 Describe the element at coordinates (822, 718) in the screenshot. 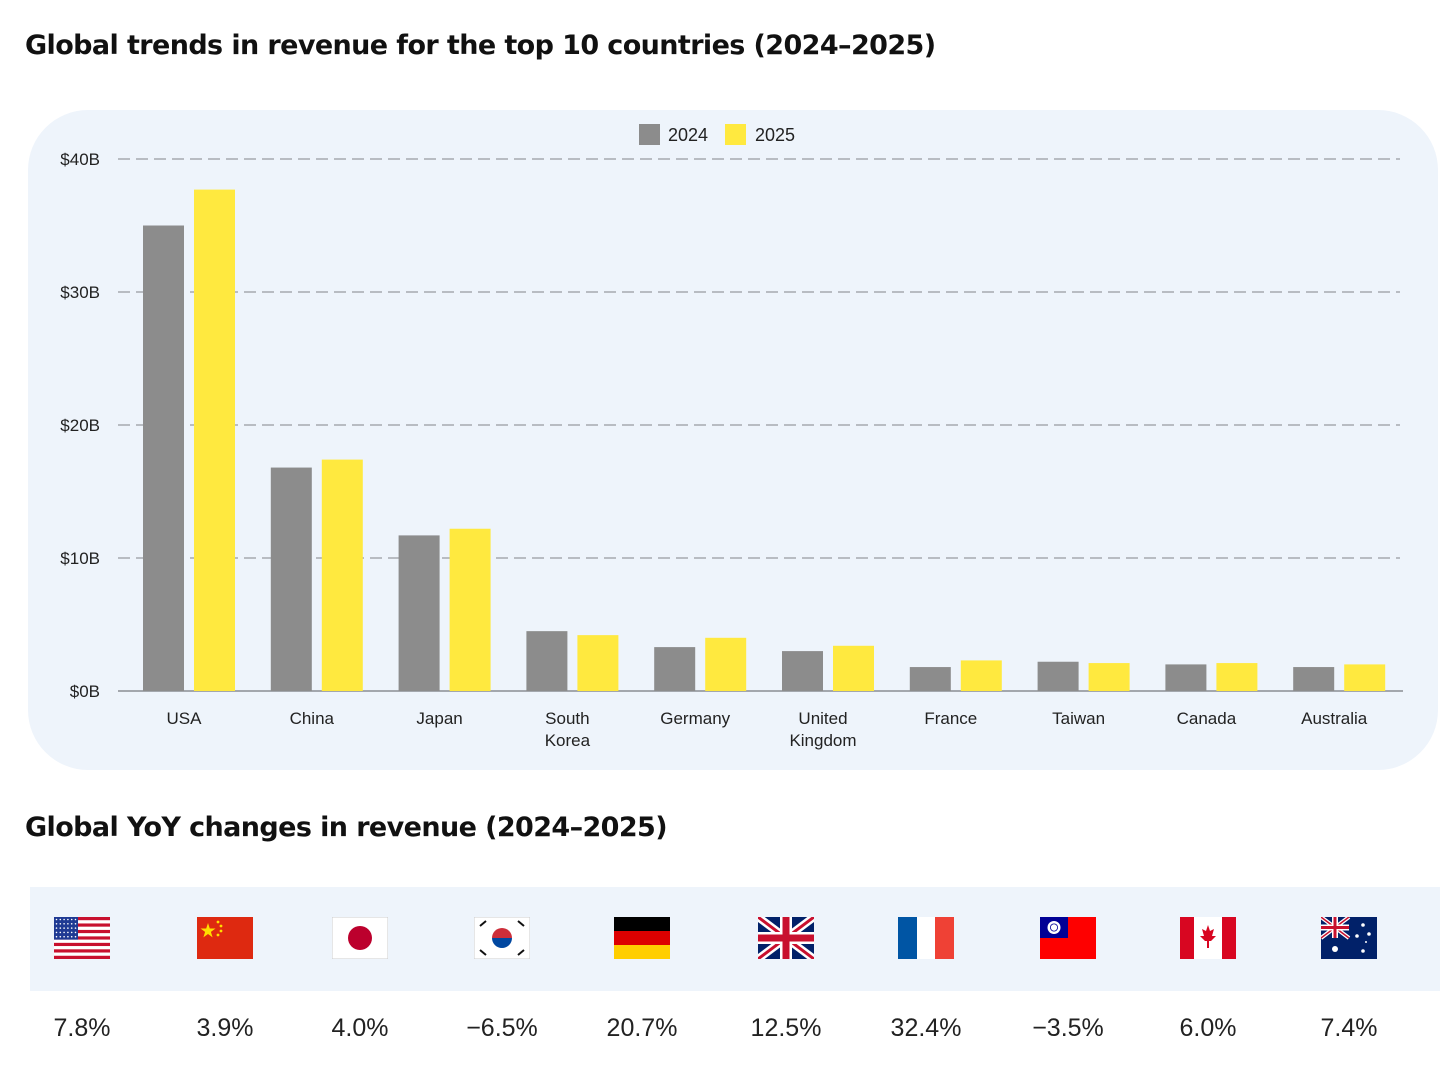

I see `x-tick-label: United` at that location.